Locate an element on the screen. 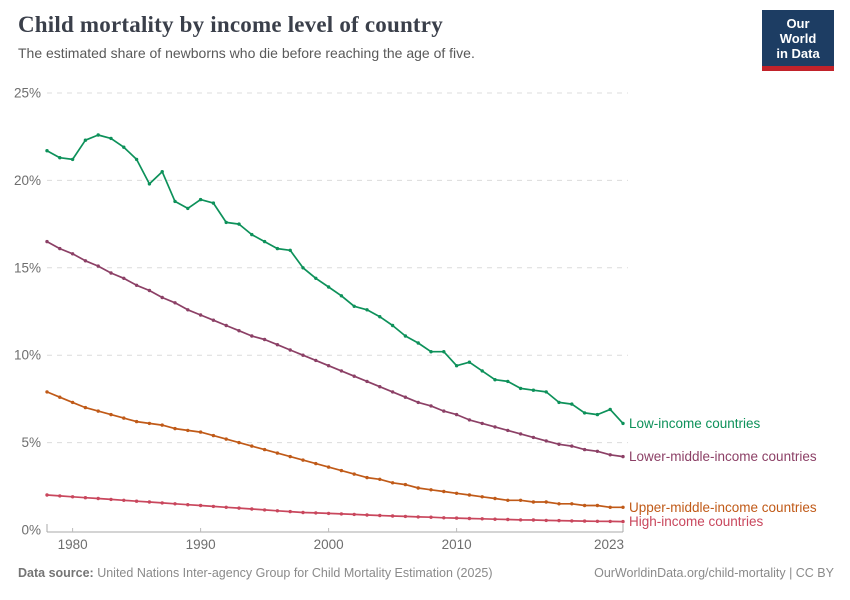 The image size is (850, 600). data-point-upper-middle-income-countries-1979 is located at coordinates (60, 397).